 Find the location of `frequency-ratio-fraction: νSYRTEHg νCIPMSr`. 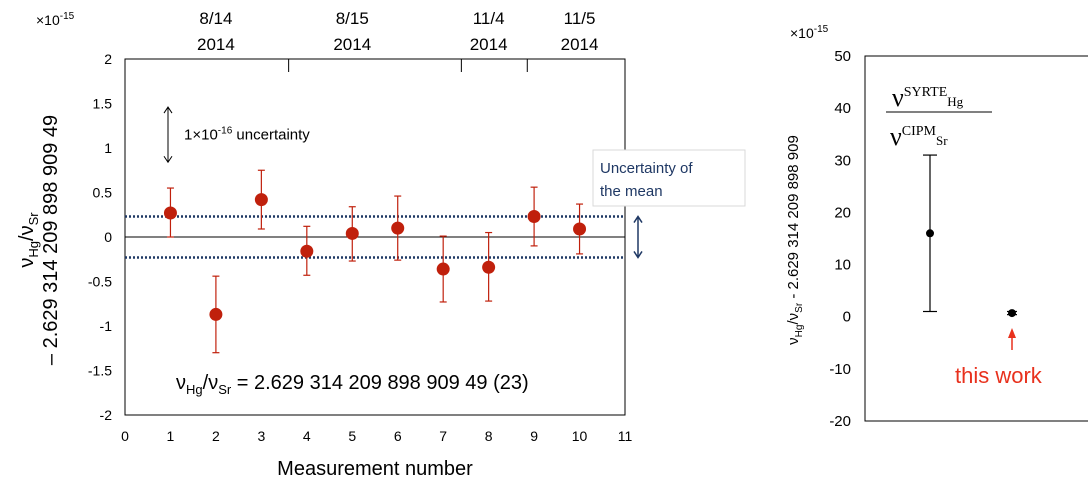

frequency-ratio-fraction: νSYRTEHg νCIPMSr is located at coordinates (939, 117).